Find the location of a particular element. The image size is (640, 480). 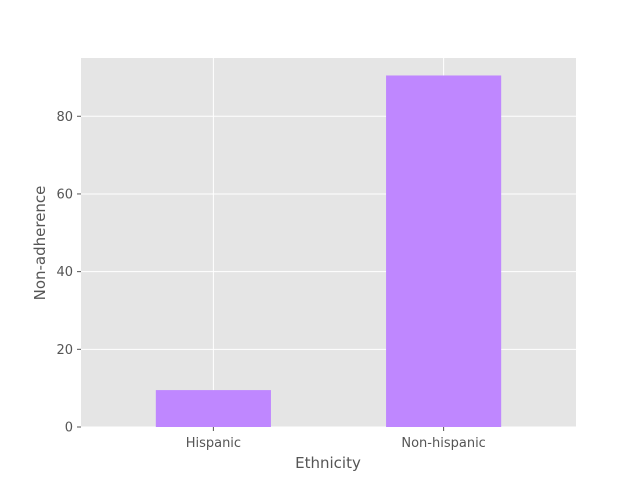

y-tick-label: 20 is located at coordinates (64, 350).